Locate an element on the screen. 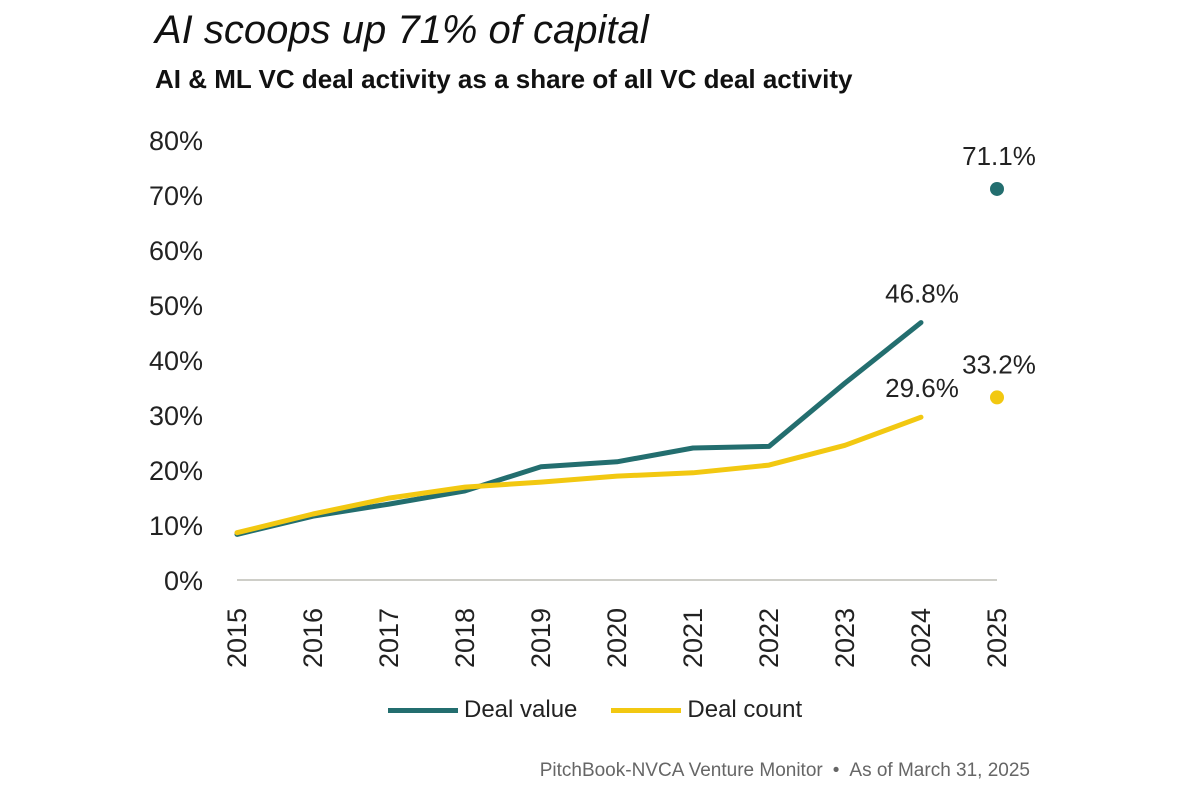  legend-label-deal-value: Deal value is located at coordinates (521, 709).